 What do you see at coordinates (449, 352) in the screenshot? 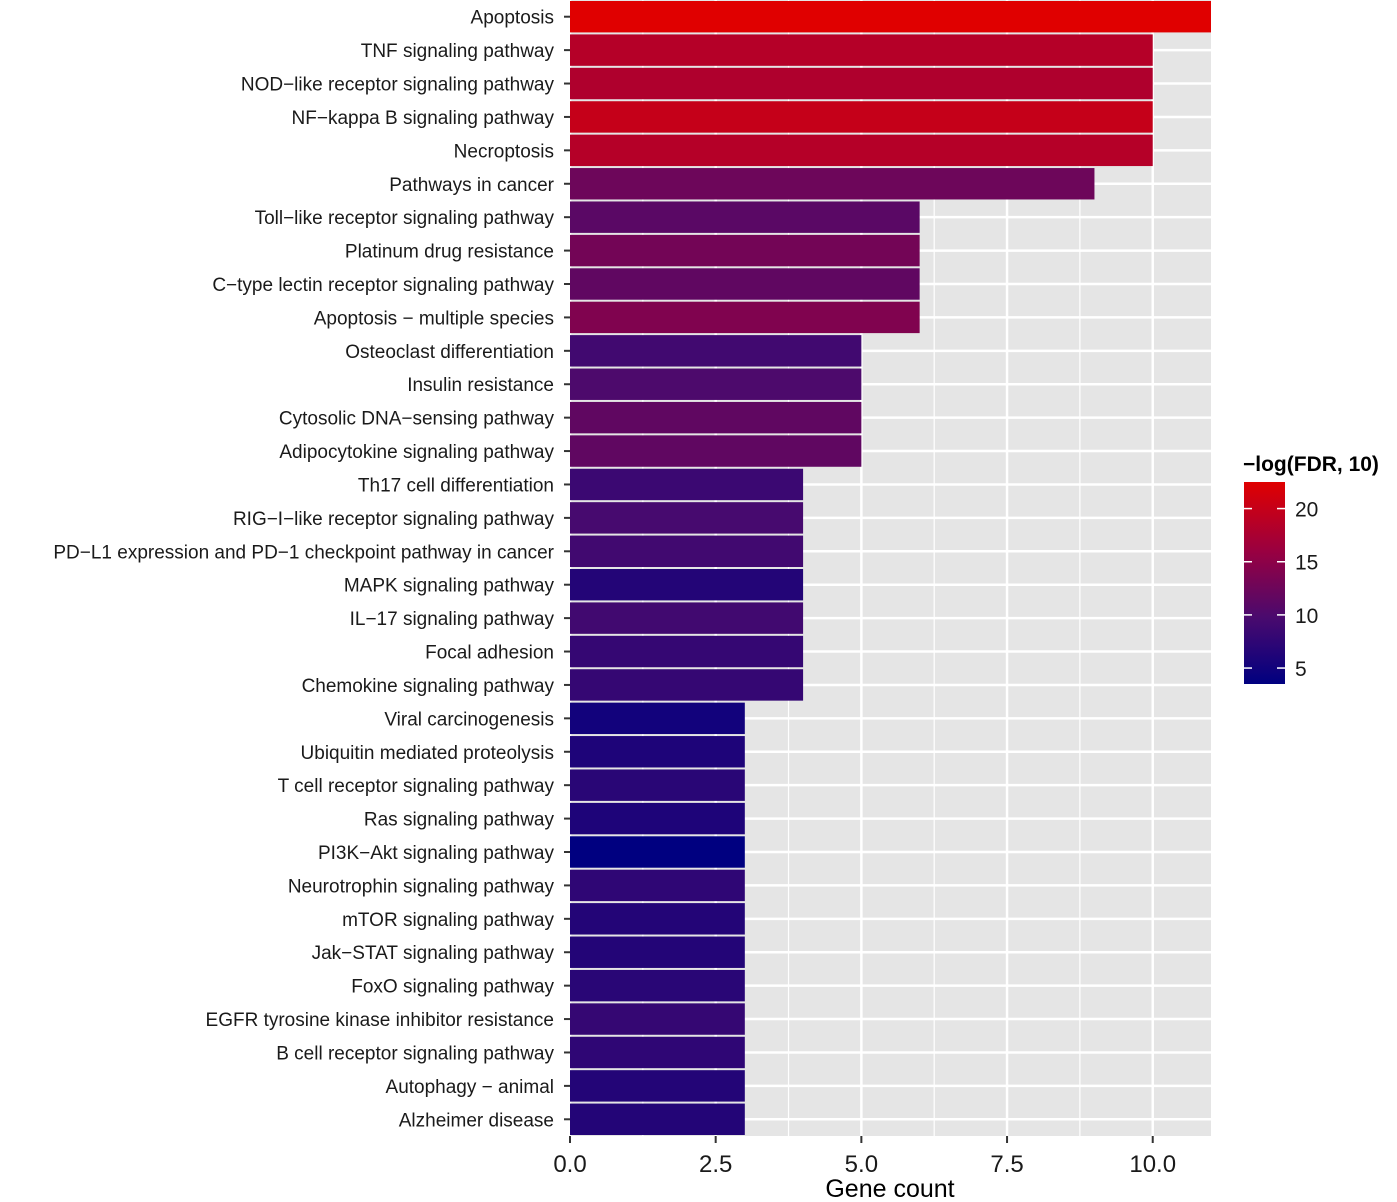
I see `y-tick-label: Osteoclast differentiation` at bounding box center [449, 352].